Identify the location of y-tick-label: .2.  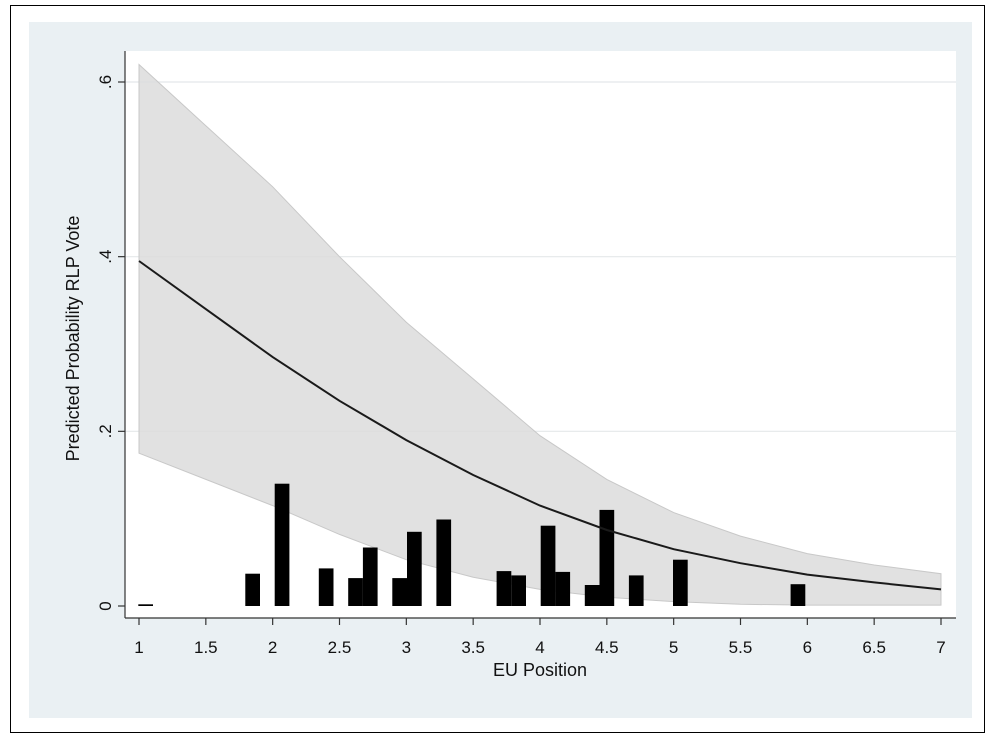
(105, 431).